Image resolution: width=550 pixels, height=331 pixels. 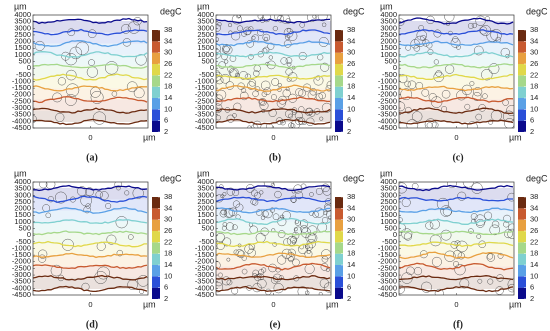 I want to click on y-tick-label: 2500, so click(x=205, y=201).